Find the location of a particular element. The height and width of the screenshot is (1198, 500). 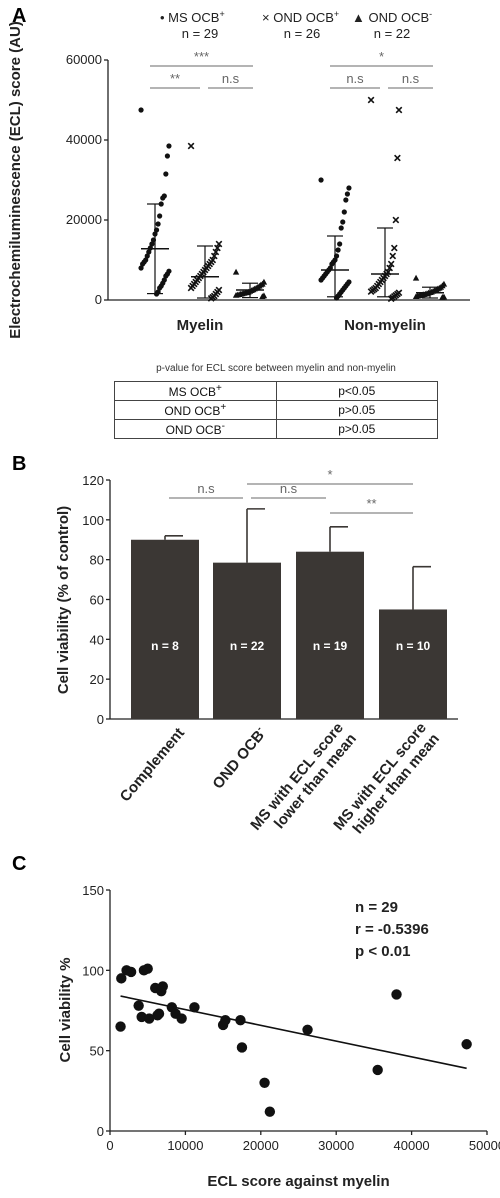

y-tick-label: 20 is located at coordinates (97, 679).